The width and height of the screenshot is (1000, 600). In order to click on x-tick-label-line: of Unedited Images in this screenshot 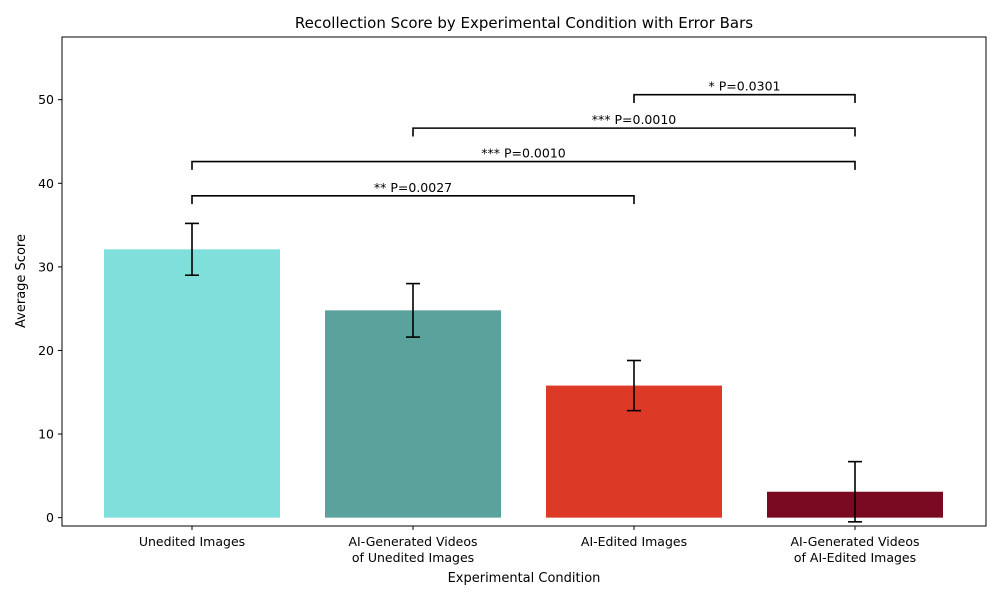, I will do `click(413, 557)`.